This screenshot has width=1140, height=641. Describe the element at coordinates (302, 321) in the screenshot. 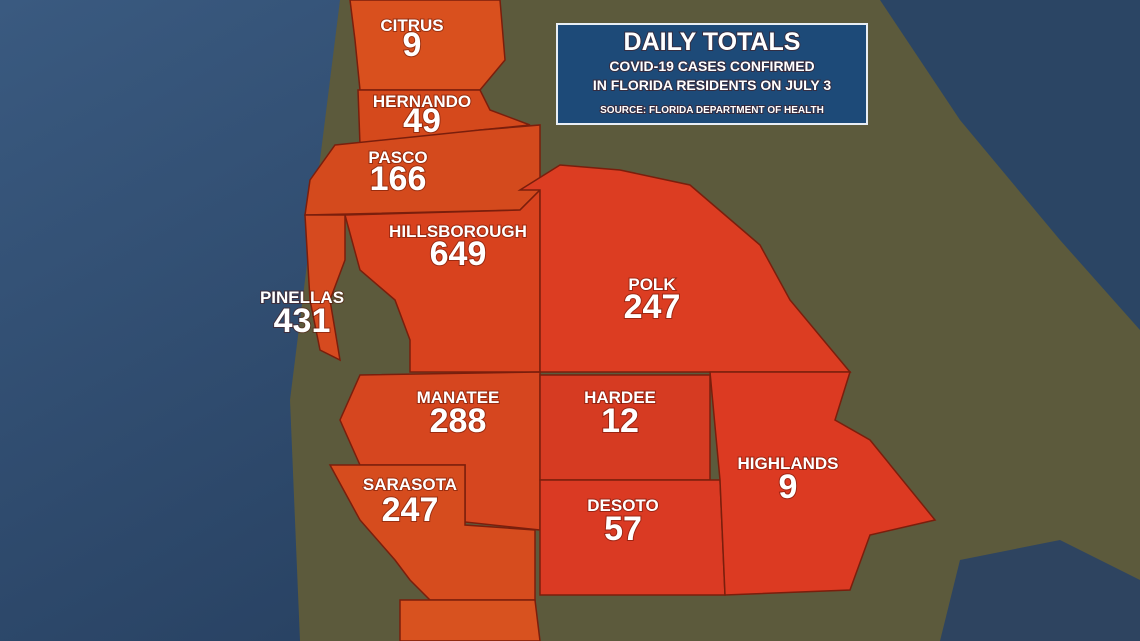

I see `case-count: 431` at that location.